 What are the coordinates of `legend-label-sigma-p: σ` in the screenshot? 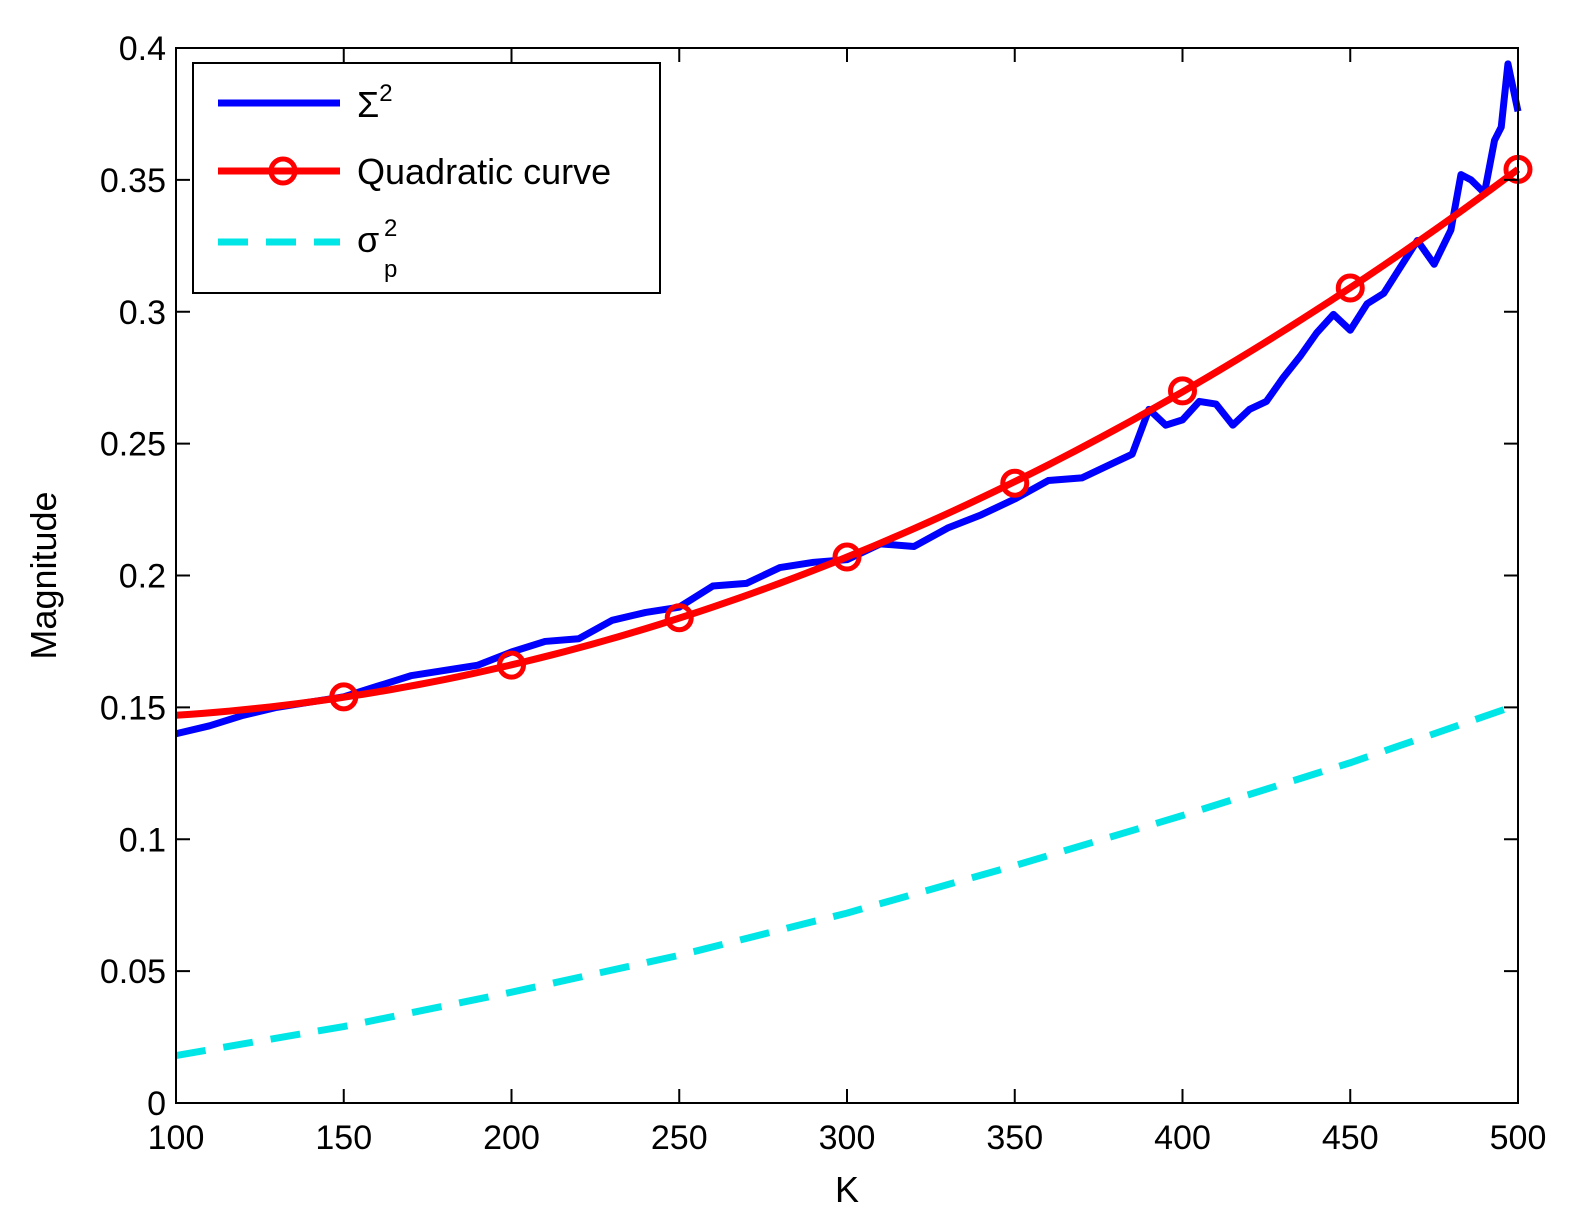 It's located at (368, 239).